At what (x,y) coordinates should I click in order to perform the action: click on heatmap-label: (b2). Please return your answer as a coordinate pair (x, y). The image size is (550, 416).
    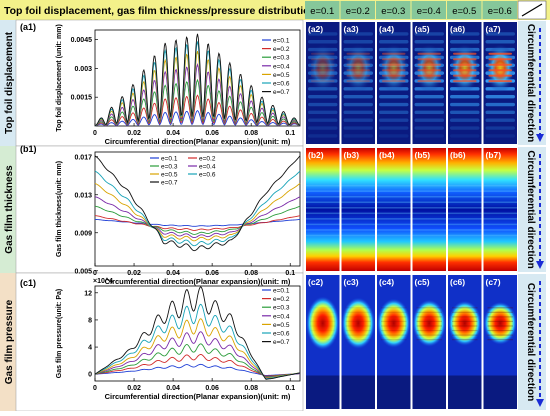
    Looking at the image, I should click on (316, 155).